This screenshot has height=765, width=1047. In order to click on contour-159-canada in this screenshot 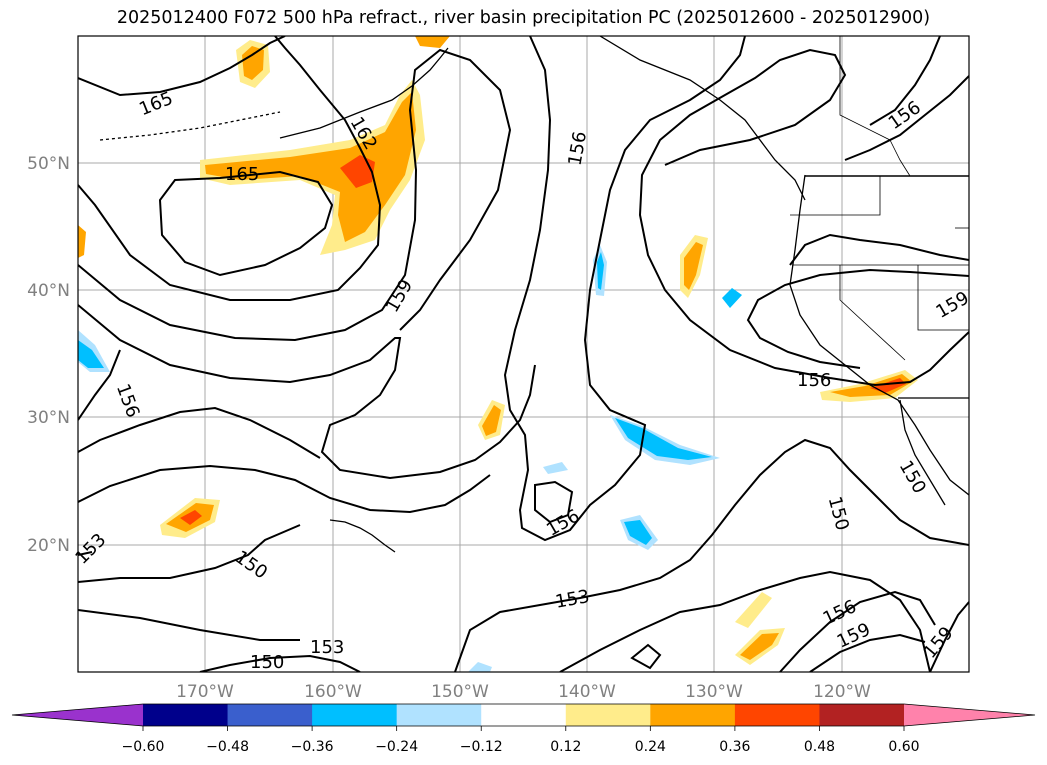, I will do `click(906, 118)`.